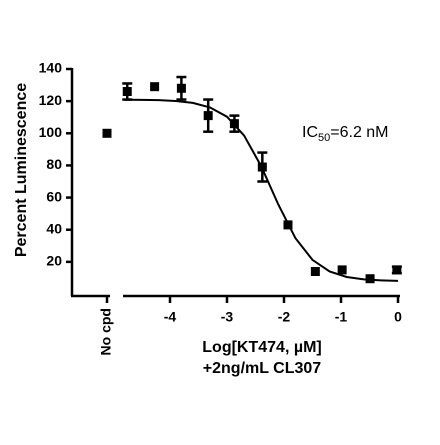 The image size is (440, 445). What do you see at coordinates (170, 317) in the screenshot?
I see `x-tick-label: -4` at bounding box center [170, 317].